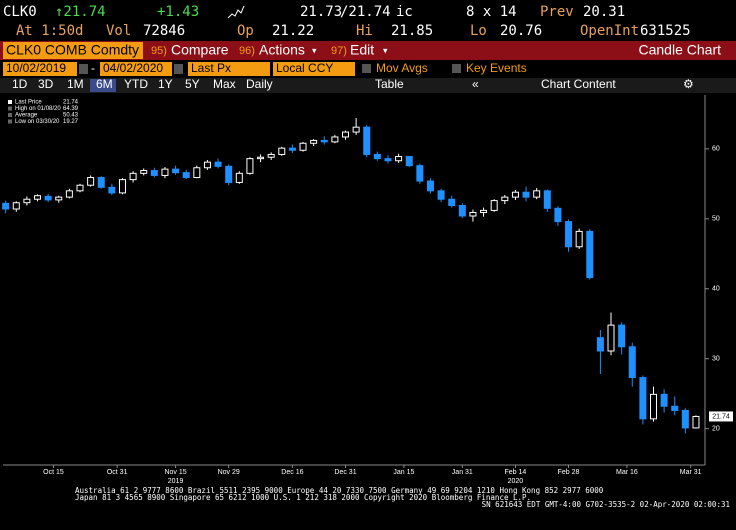 Image resolution: width=736 pixels, height=530 pixels. I want to click on open: 21.22, so click(293, 31).